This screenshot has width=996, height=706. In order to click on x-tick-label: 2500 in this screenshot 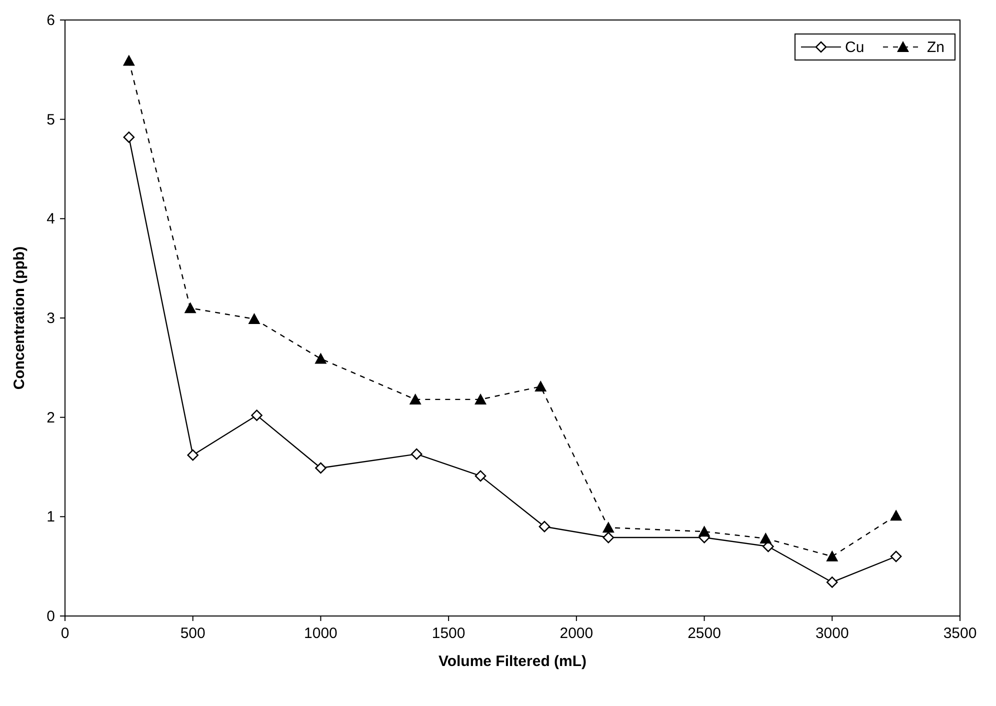, I will do `click(704, 633)`.